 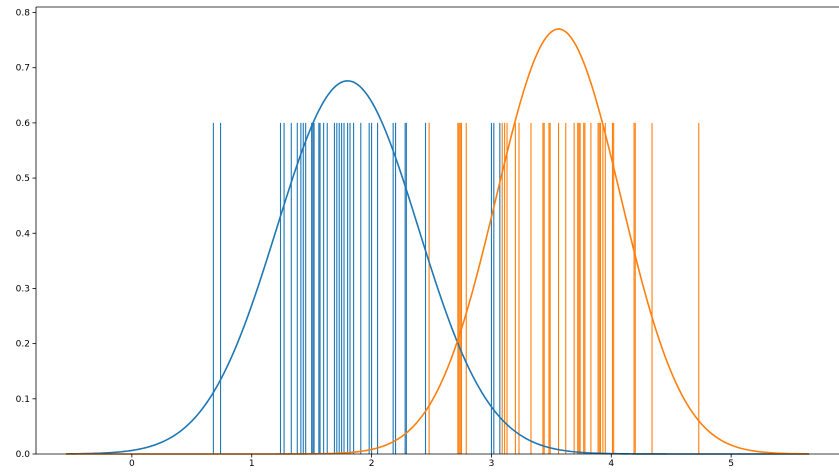 I want to click on x-tick-label: 4, so click(x=611, y=464).